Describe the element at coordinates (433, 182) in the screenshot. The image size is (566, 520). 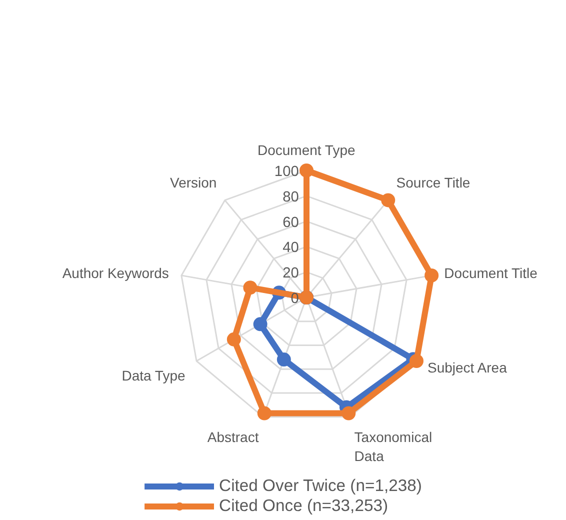
I see `spoke-label: Source Title` at that location.